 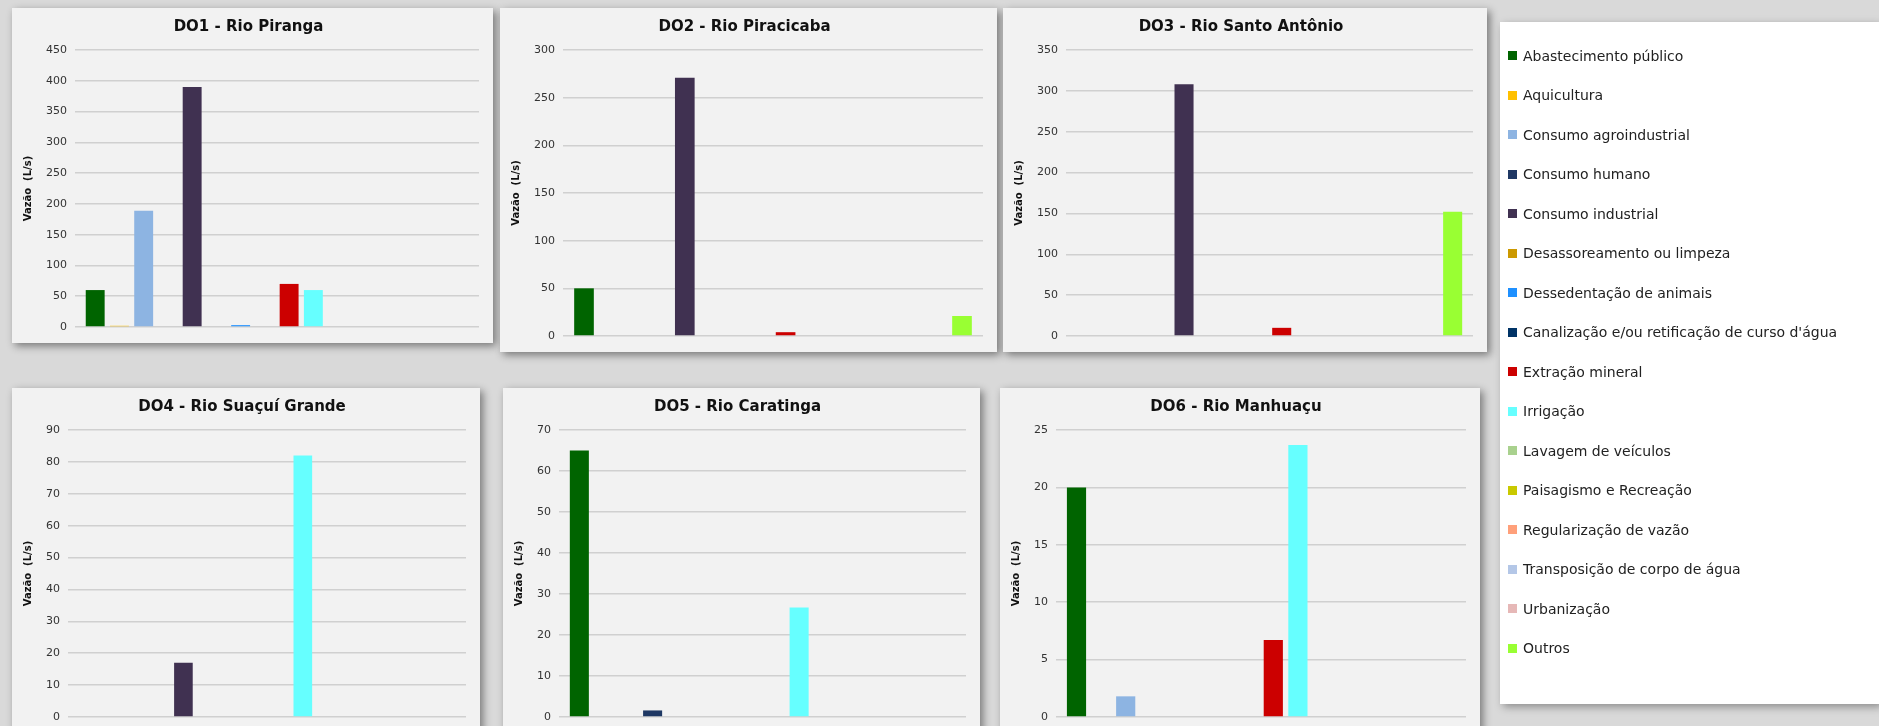 What do you see at coordinates (1606, 134) in the screenshot?
I see `legend-label: Consumo agroindustrial` at bounding box center [1606, 134].